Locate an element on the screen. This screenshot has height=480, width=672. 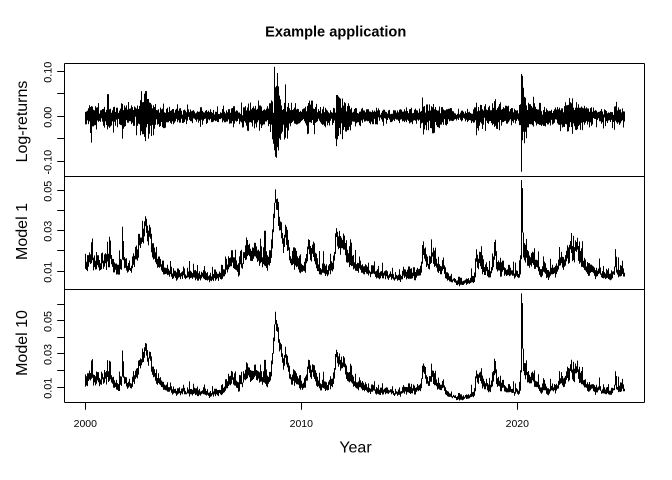
svg-text: Log-returns is located at coordinates (22, 122).